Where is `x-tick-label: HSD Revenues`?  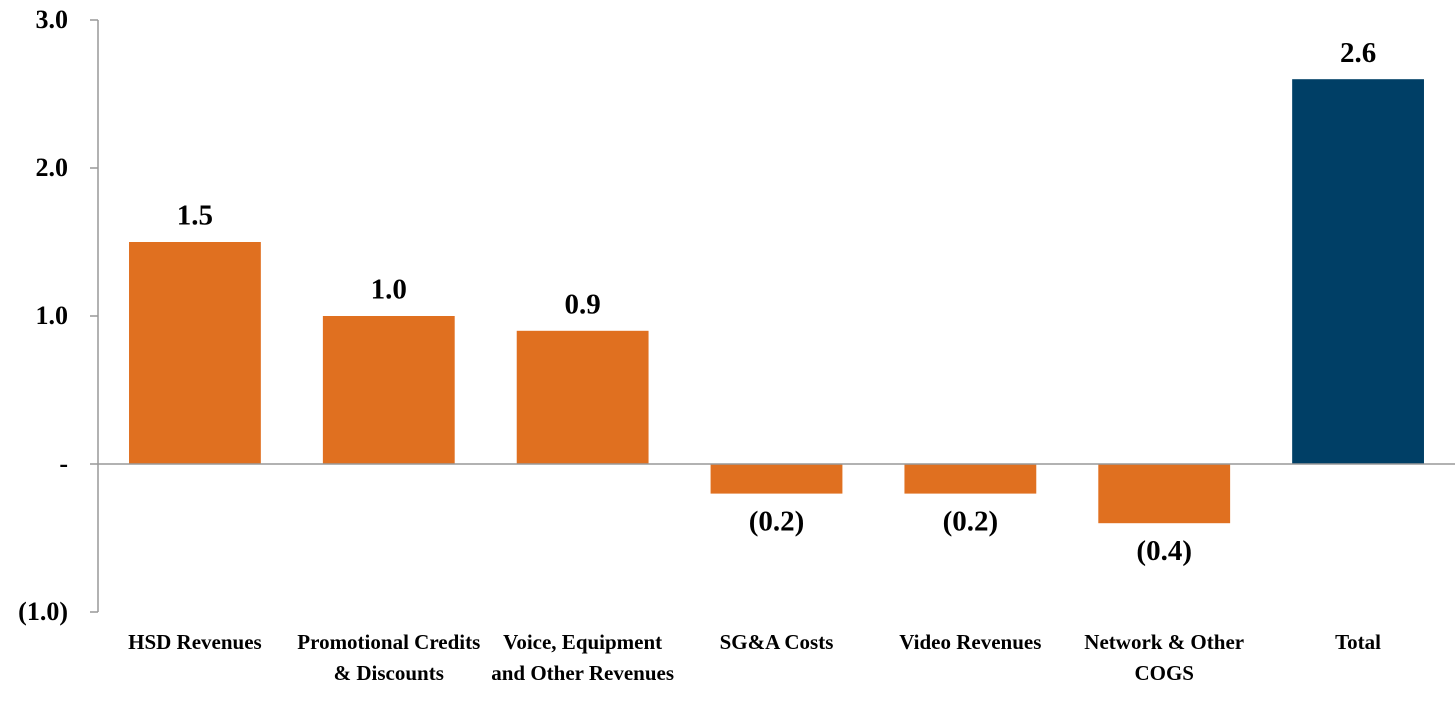
x-tick-label: HSD Revenues is located at coordinates (195, 642).